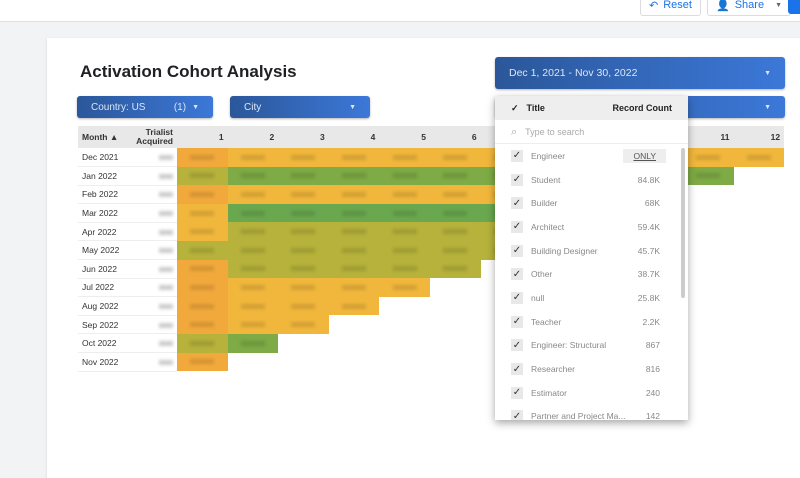 The width and height of the screenshot is (800, 478). I want to click on share-button: 👤 Share ▼, so click(749, 8).